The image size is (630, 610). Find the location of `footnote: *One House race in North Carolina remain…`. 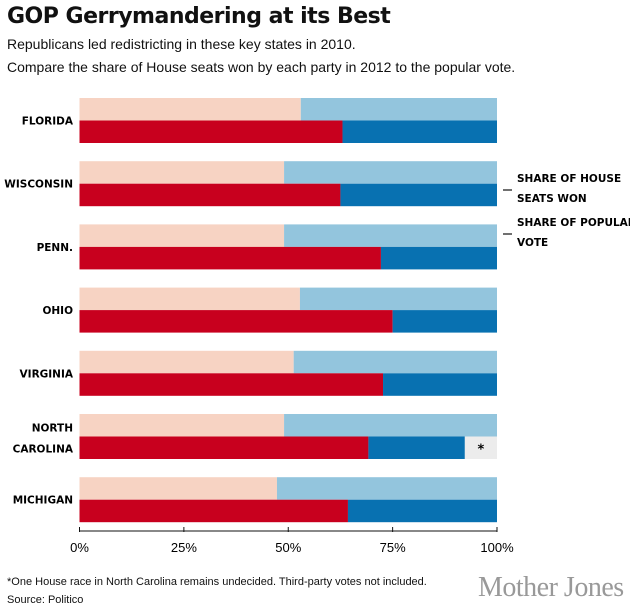

footnote: *One House race in North Carolina remain… is located at coordinates (217, 582).